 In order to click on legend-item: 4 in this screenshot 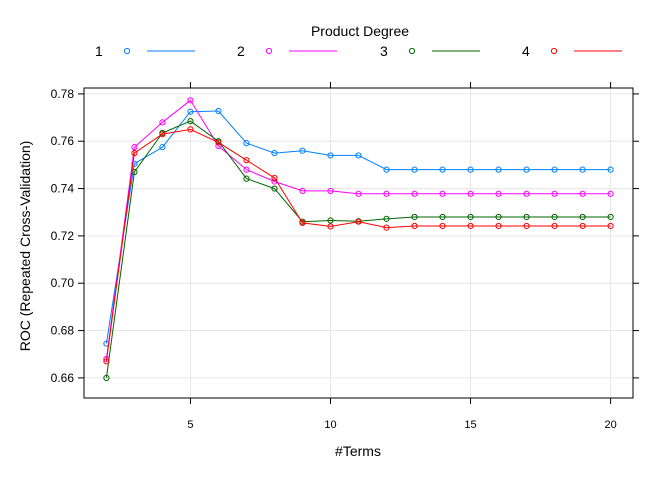, I will do `click(572, 51)`.